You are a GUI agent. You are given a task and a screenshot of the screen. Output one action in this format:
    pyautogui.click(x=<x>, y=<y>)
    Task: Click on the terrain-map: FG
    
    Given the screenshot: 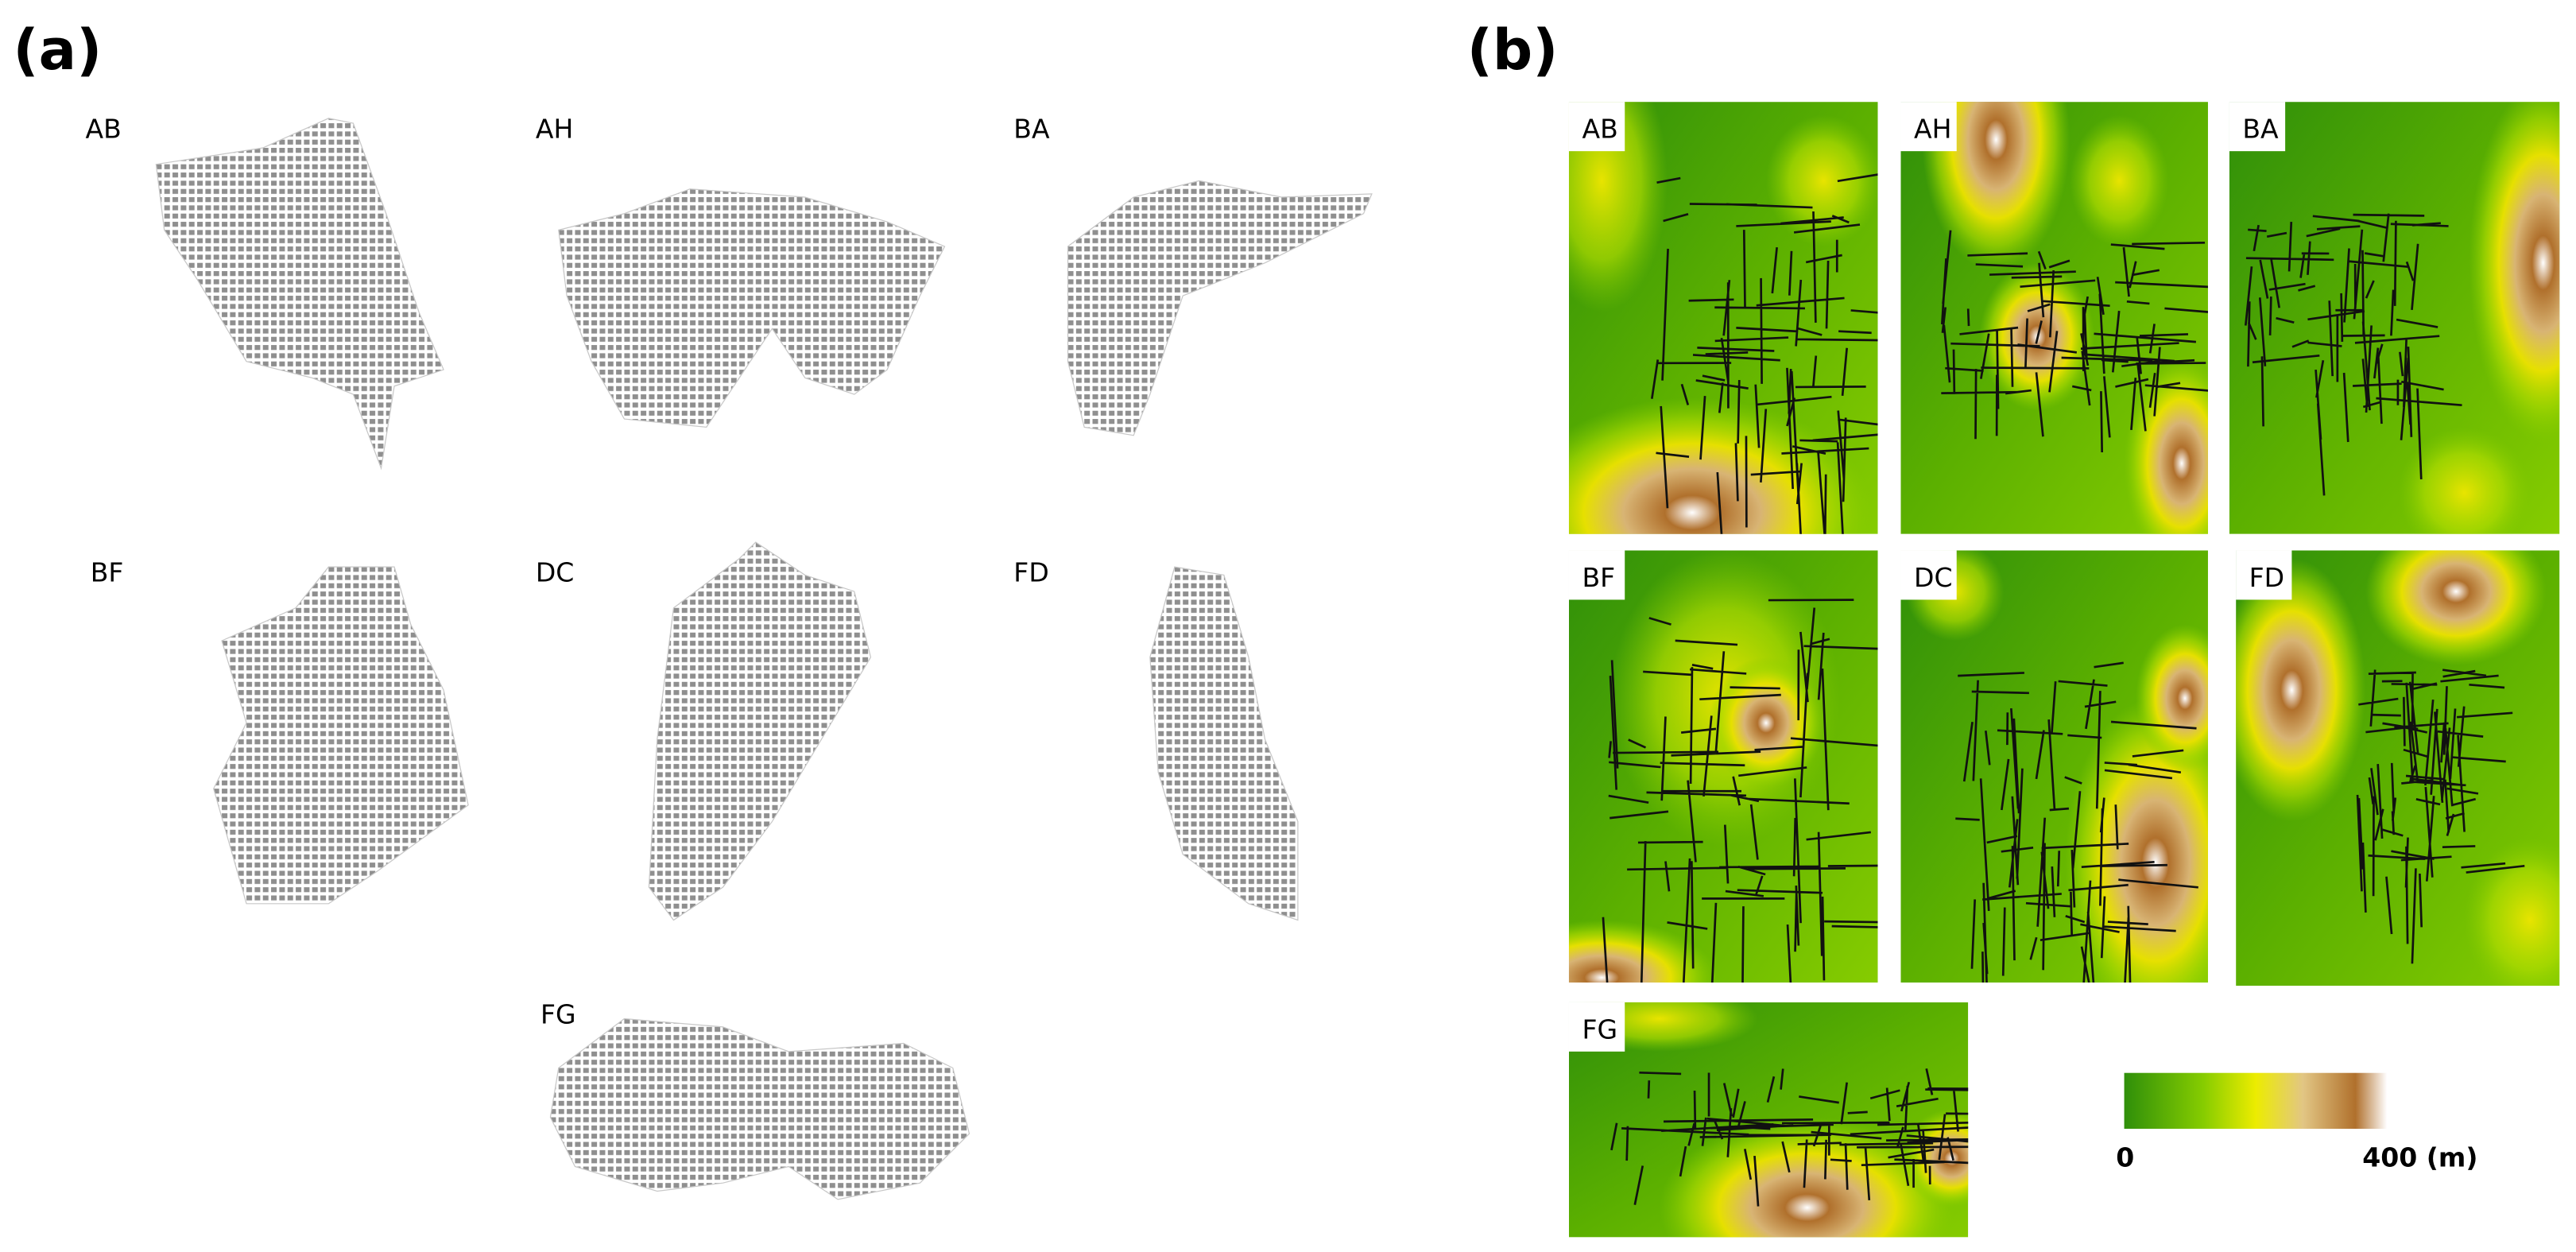 What is the action you would take?
    pyautogui.click(x=1768, y=1120)
    